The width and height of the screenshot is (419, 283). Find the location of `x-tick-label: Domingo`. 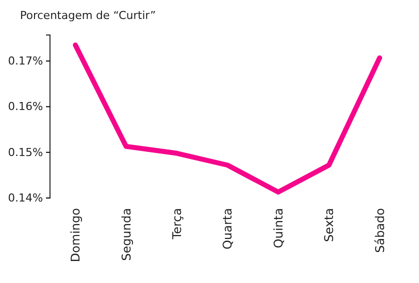

x-tick-label: Domingo is located at coordinates (75, 235).